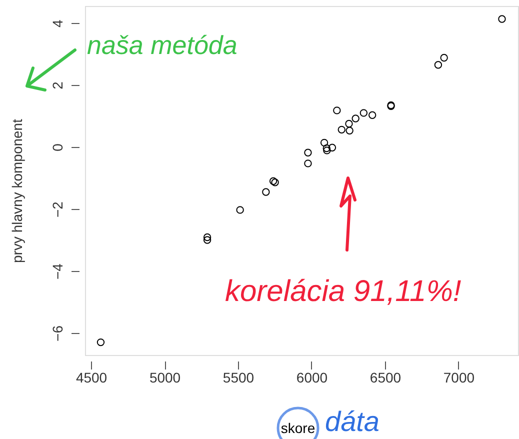 This screenshot has width=519, height=439. I want to click on x-tick-label: 4500, so click(92, 378).